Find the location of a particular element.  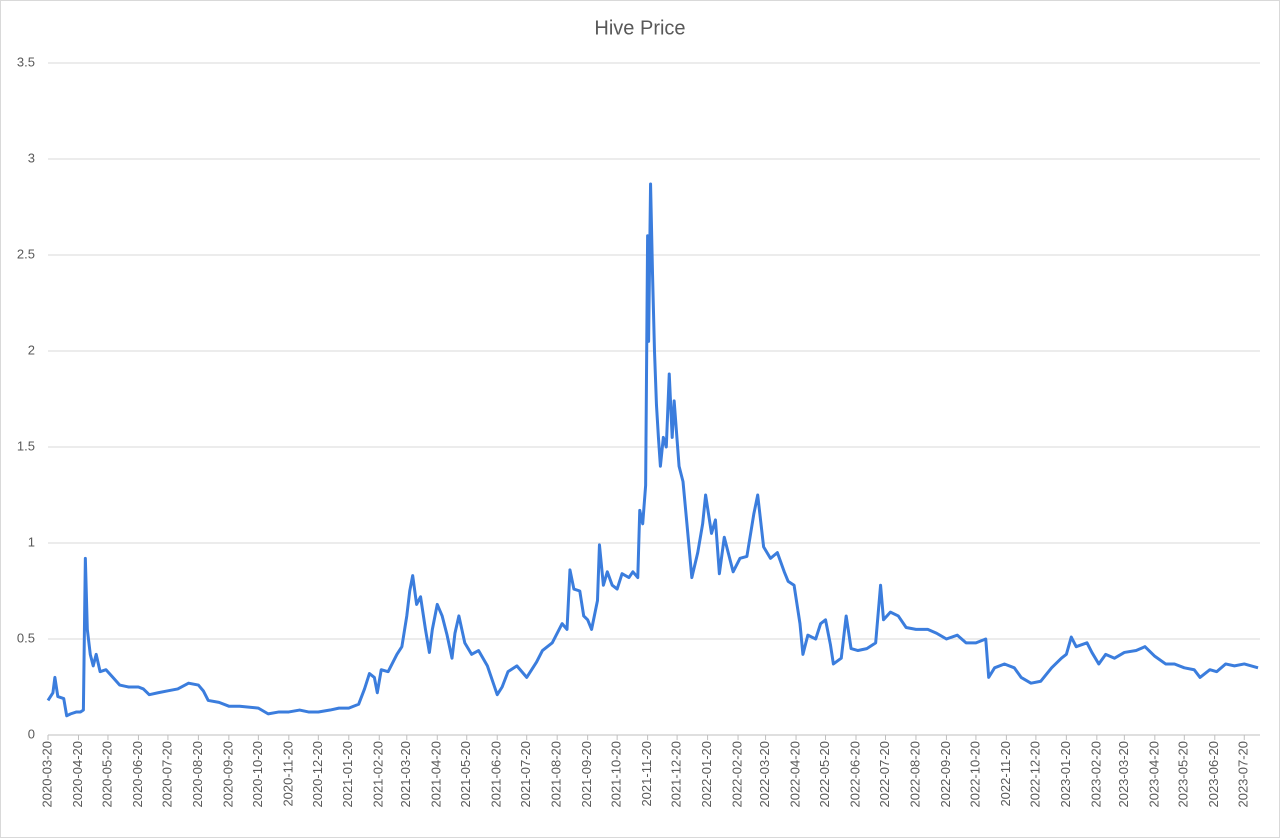

x-tick-label: 2022-04-20 is located at coordinates (794, 774).